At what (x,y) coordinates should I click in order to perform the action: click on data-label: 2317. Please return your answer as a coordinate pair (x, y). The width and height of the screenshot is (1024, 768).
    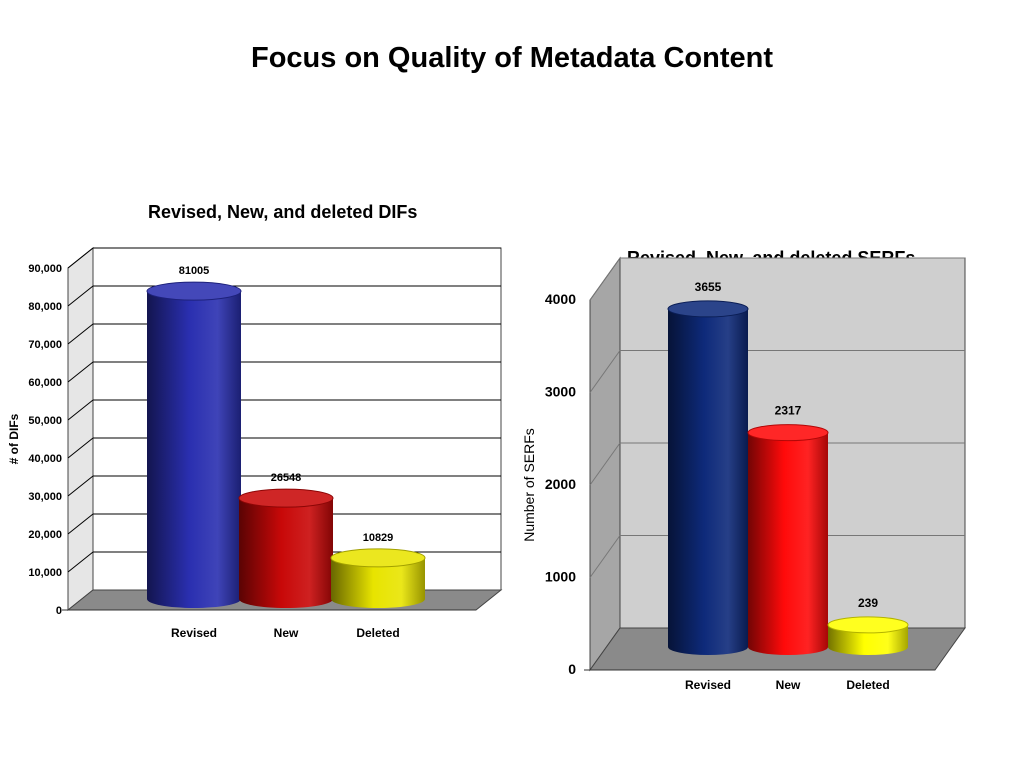
    Looking at the image, I should click on (788, 411).